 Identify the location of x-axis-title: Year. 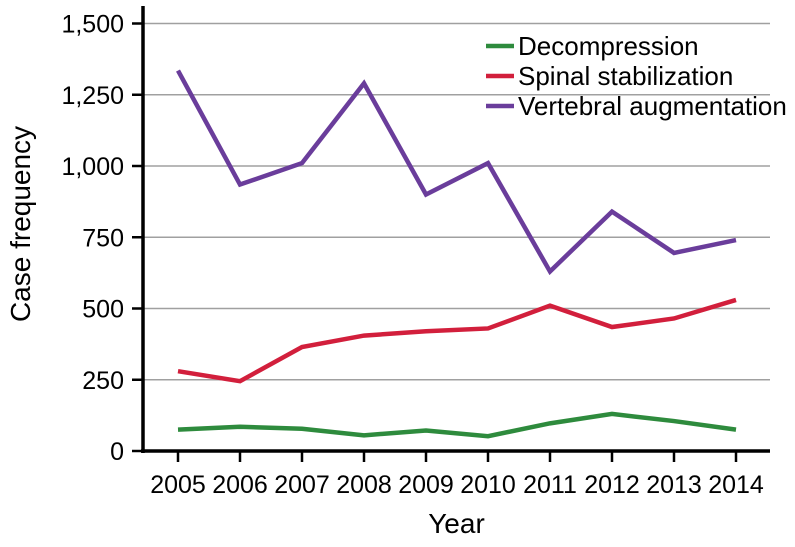
(456, 523).